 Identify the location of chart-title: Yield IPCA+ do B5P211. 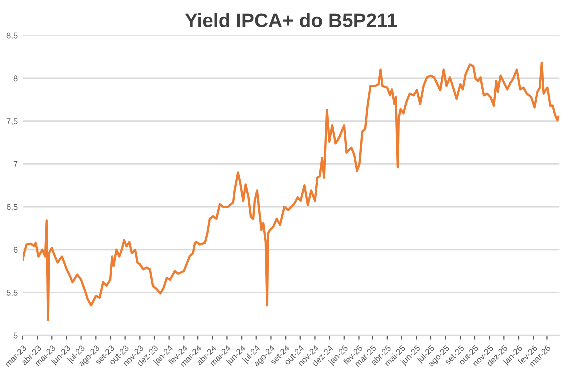
(291, 20).